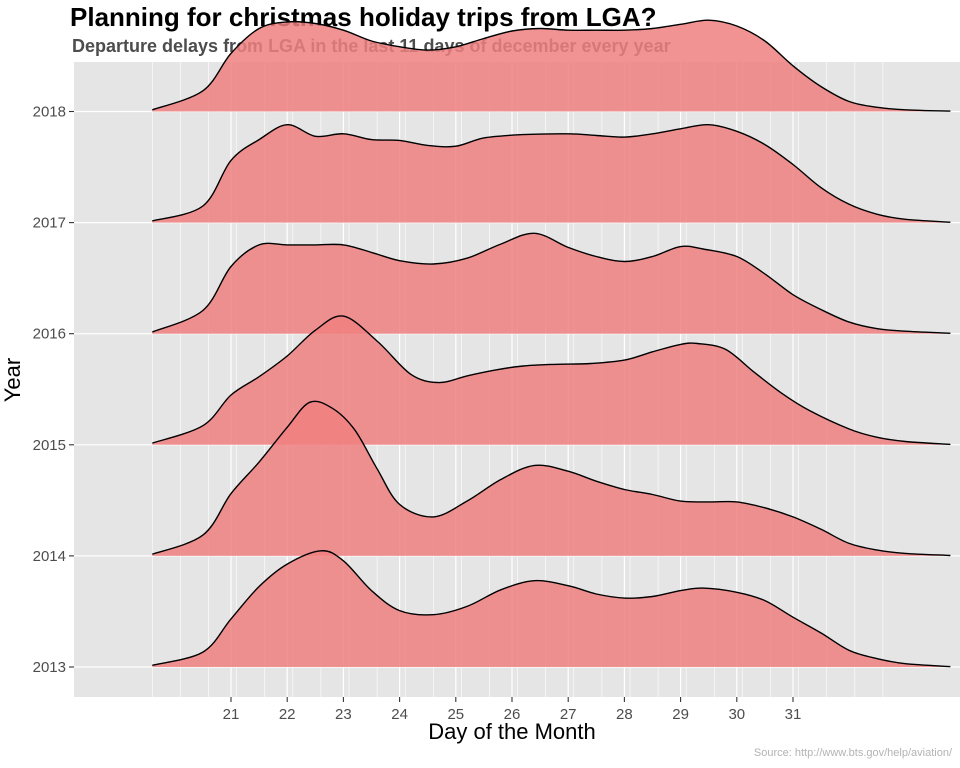  Describe the element at coordinates (455, 714) in the screenshot. I see `x-tick-label: 25` at that location.